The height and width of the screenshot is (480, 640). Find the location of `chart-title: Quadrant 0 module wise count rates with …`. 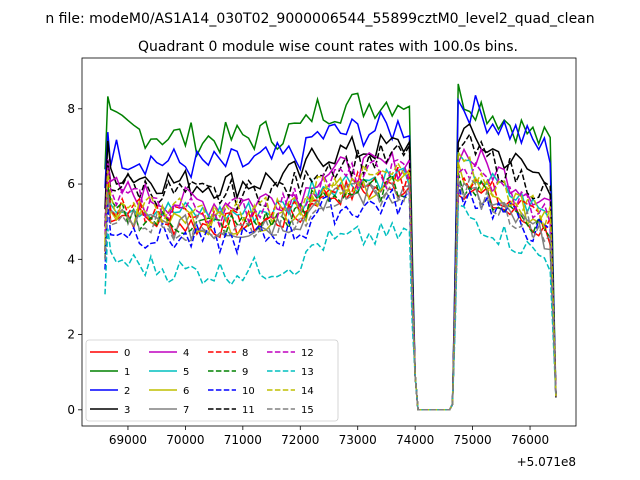

chart-title: Quadrant 0 module wise count rates with … is located at coordinates (328, 47).